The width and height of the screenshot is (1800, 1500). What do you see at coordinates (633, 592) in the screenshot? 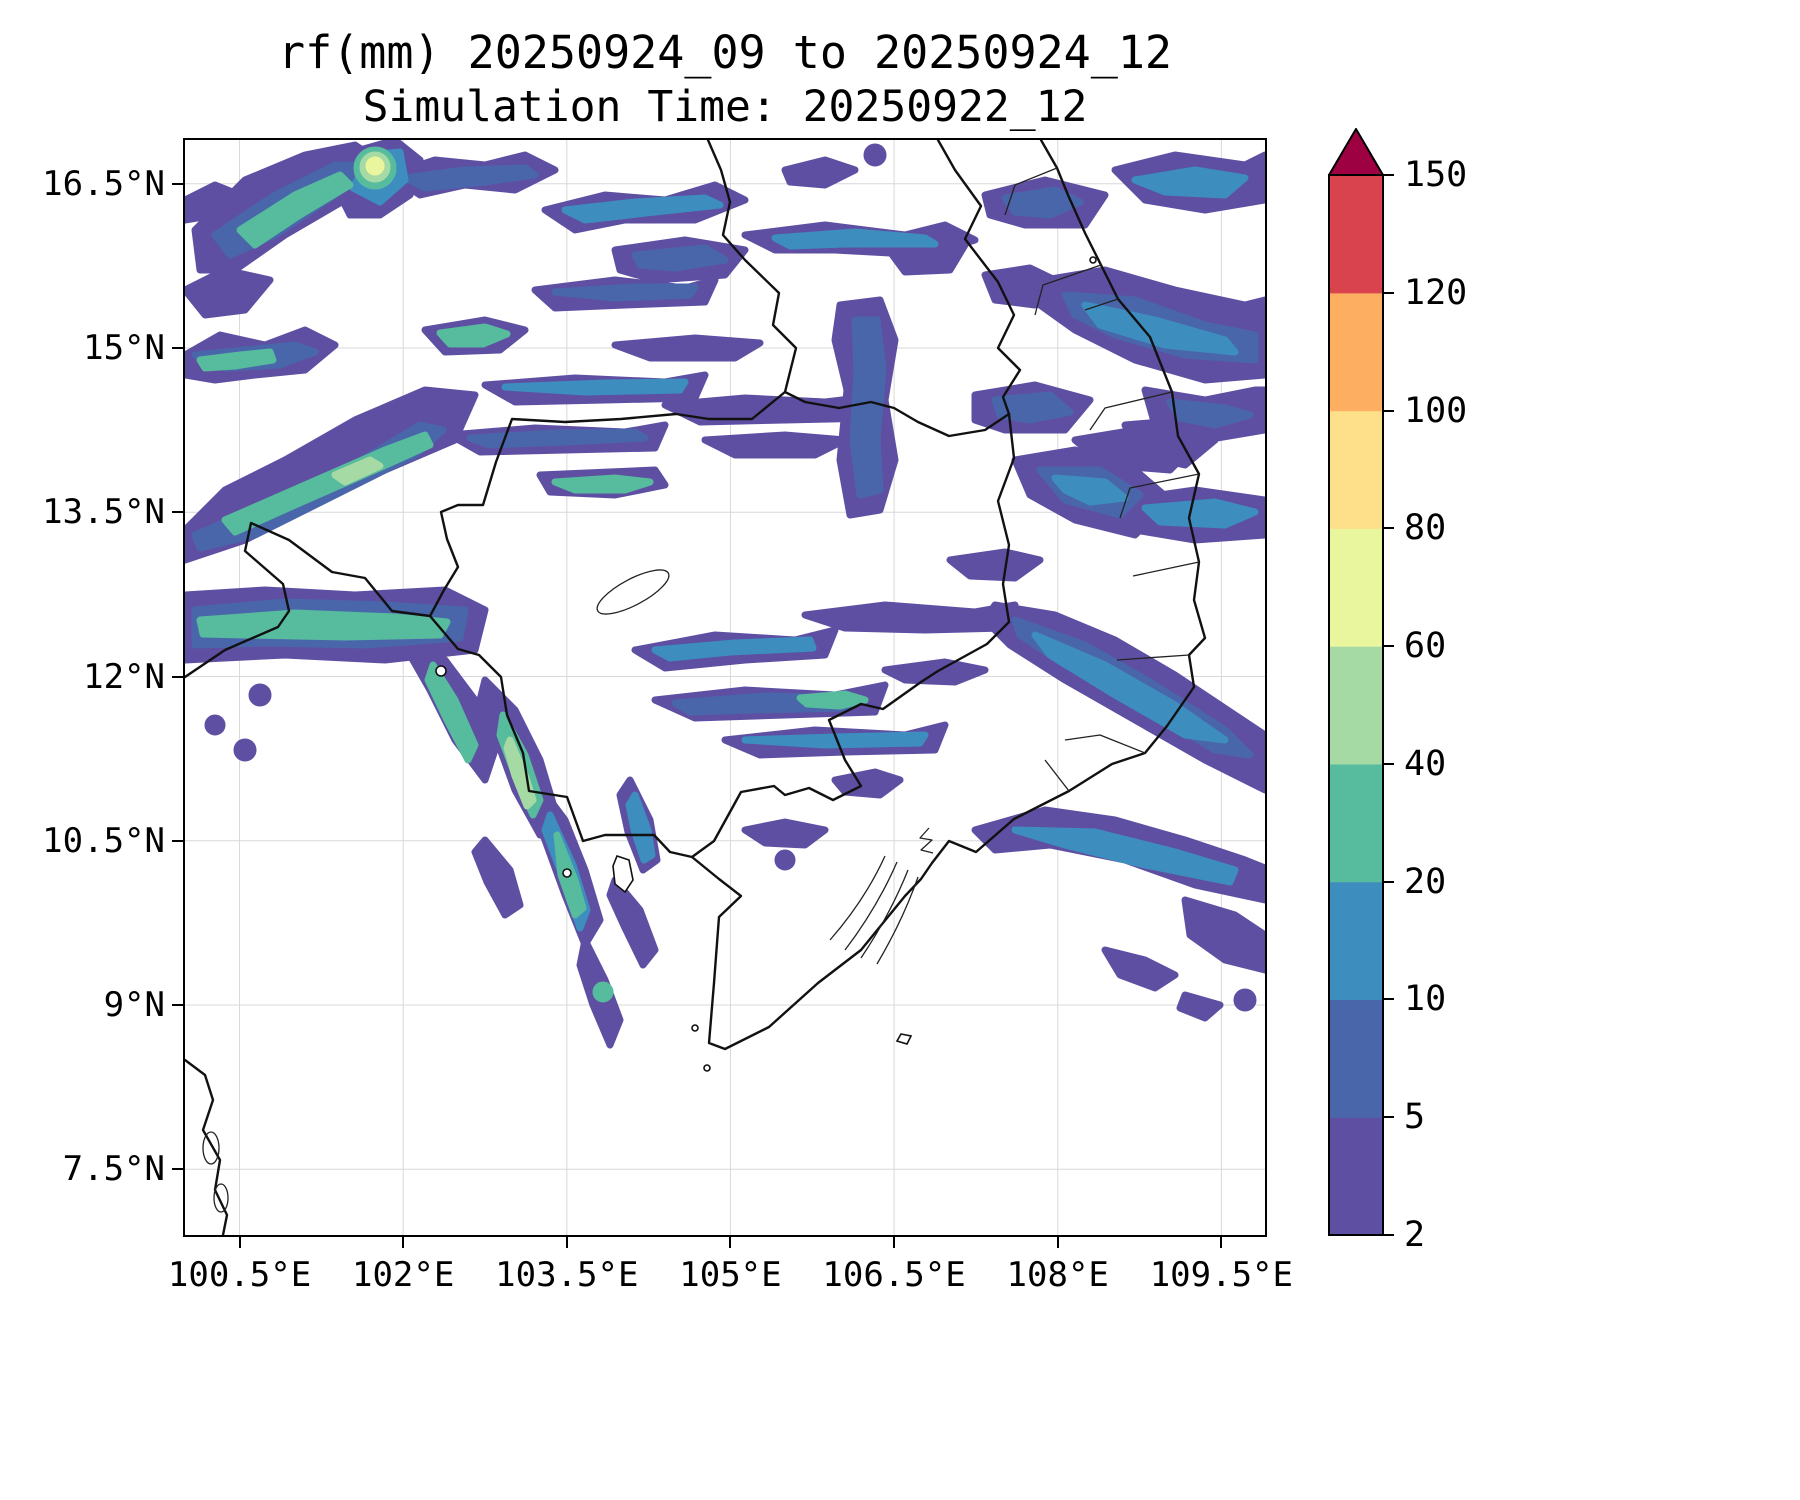
I see `lake-tonle-sap` at bounding box center [633, 592].